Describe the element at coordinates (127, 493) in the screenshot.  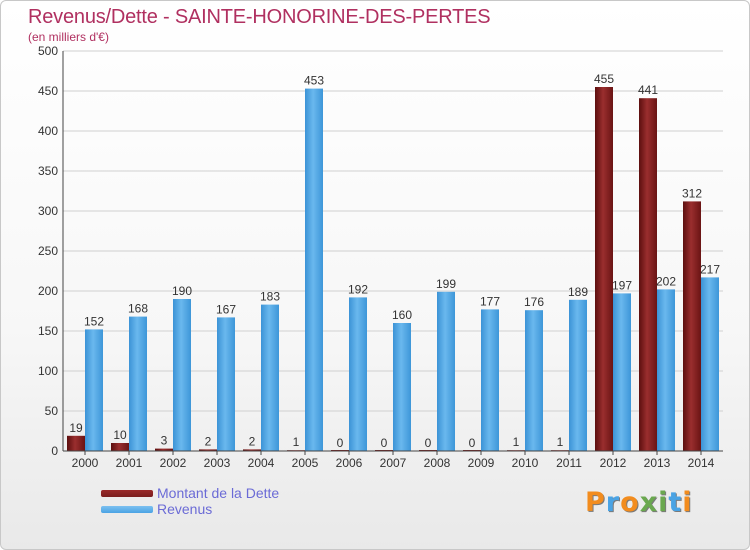
I see `legend-swatch-dette` at that location.